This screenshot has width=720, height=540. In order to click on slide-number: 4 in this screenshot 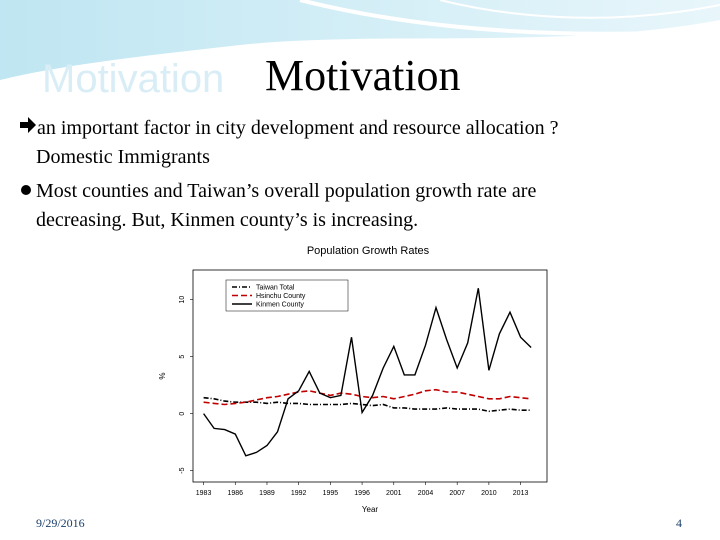, I will do `click(679, 523)`.